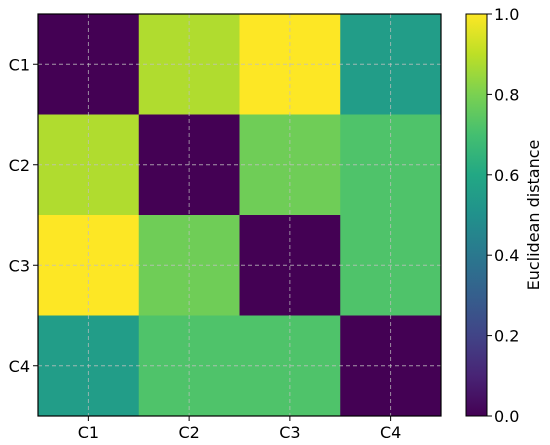 The height and width of the screenshot is (445, 550). Describe the element at coordinates (506, 255) in the screenshot. I see `colorbar-tick-label: 0.4` at that location.